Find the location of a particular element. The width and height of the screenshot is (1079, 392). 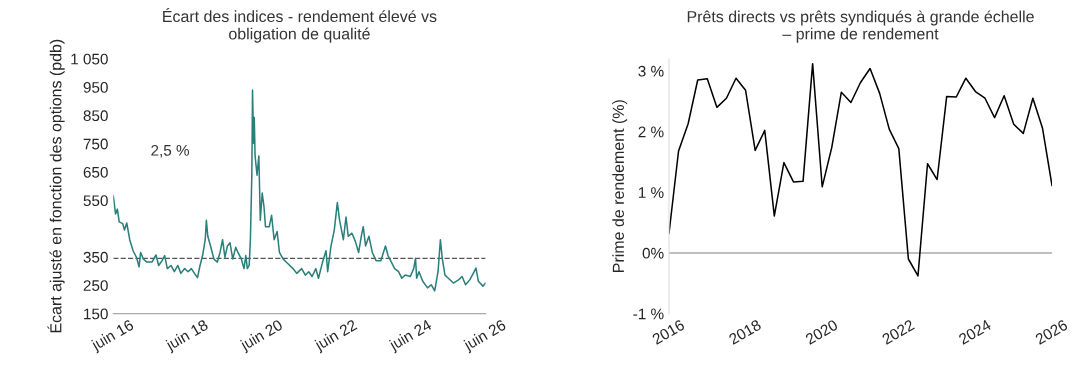

y-tick-label: 650 is located at coordinates (95, 172).